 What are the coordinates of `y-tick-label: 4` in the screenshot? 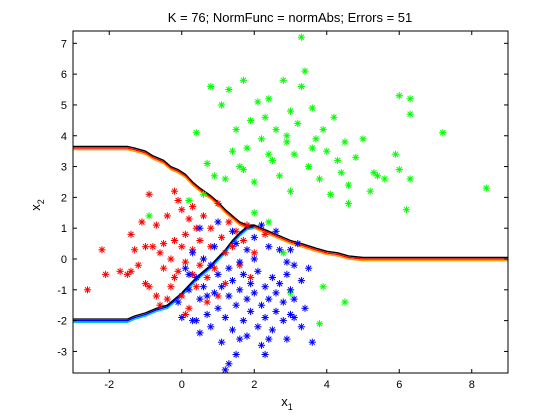 It's located at (64, 137).